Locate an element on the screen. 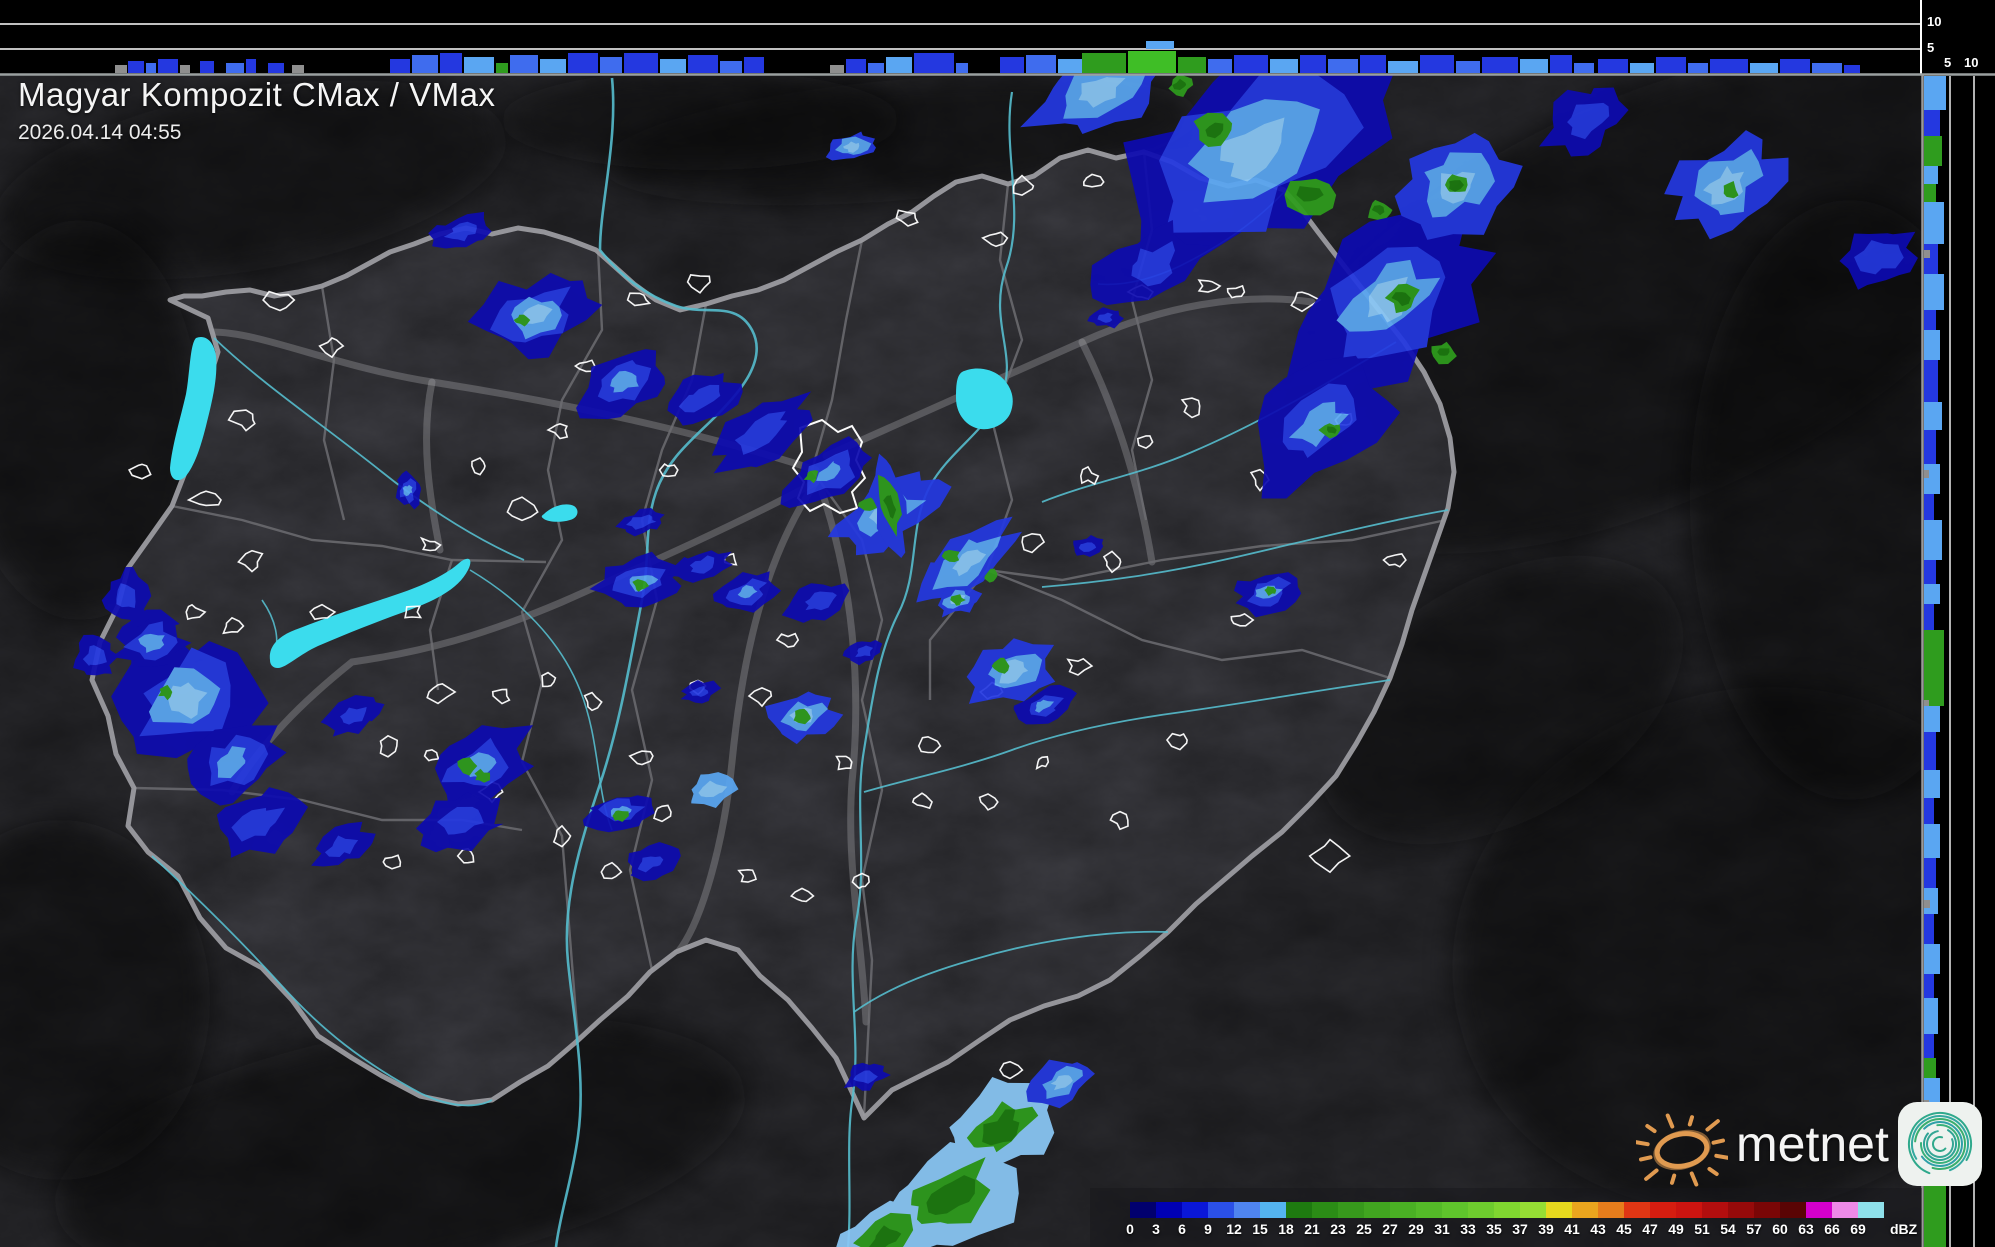  legend-tick: 23 is located at coordinates (1338, 1229).